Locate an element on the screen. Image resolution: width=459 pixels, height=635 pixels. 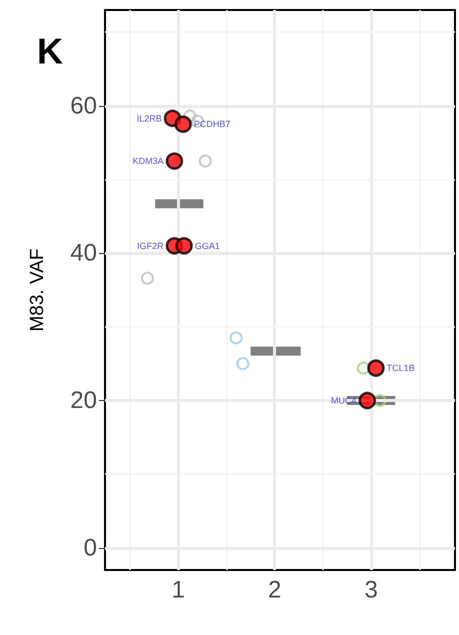
data-label: MUC4 is located at coordinates (343, 401).